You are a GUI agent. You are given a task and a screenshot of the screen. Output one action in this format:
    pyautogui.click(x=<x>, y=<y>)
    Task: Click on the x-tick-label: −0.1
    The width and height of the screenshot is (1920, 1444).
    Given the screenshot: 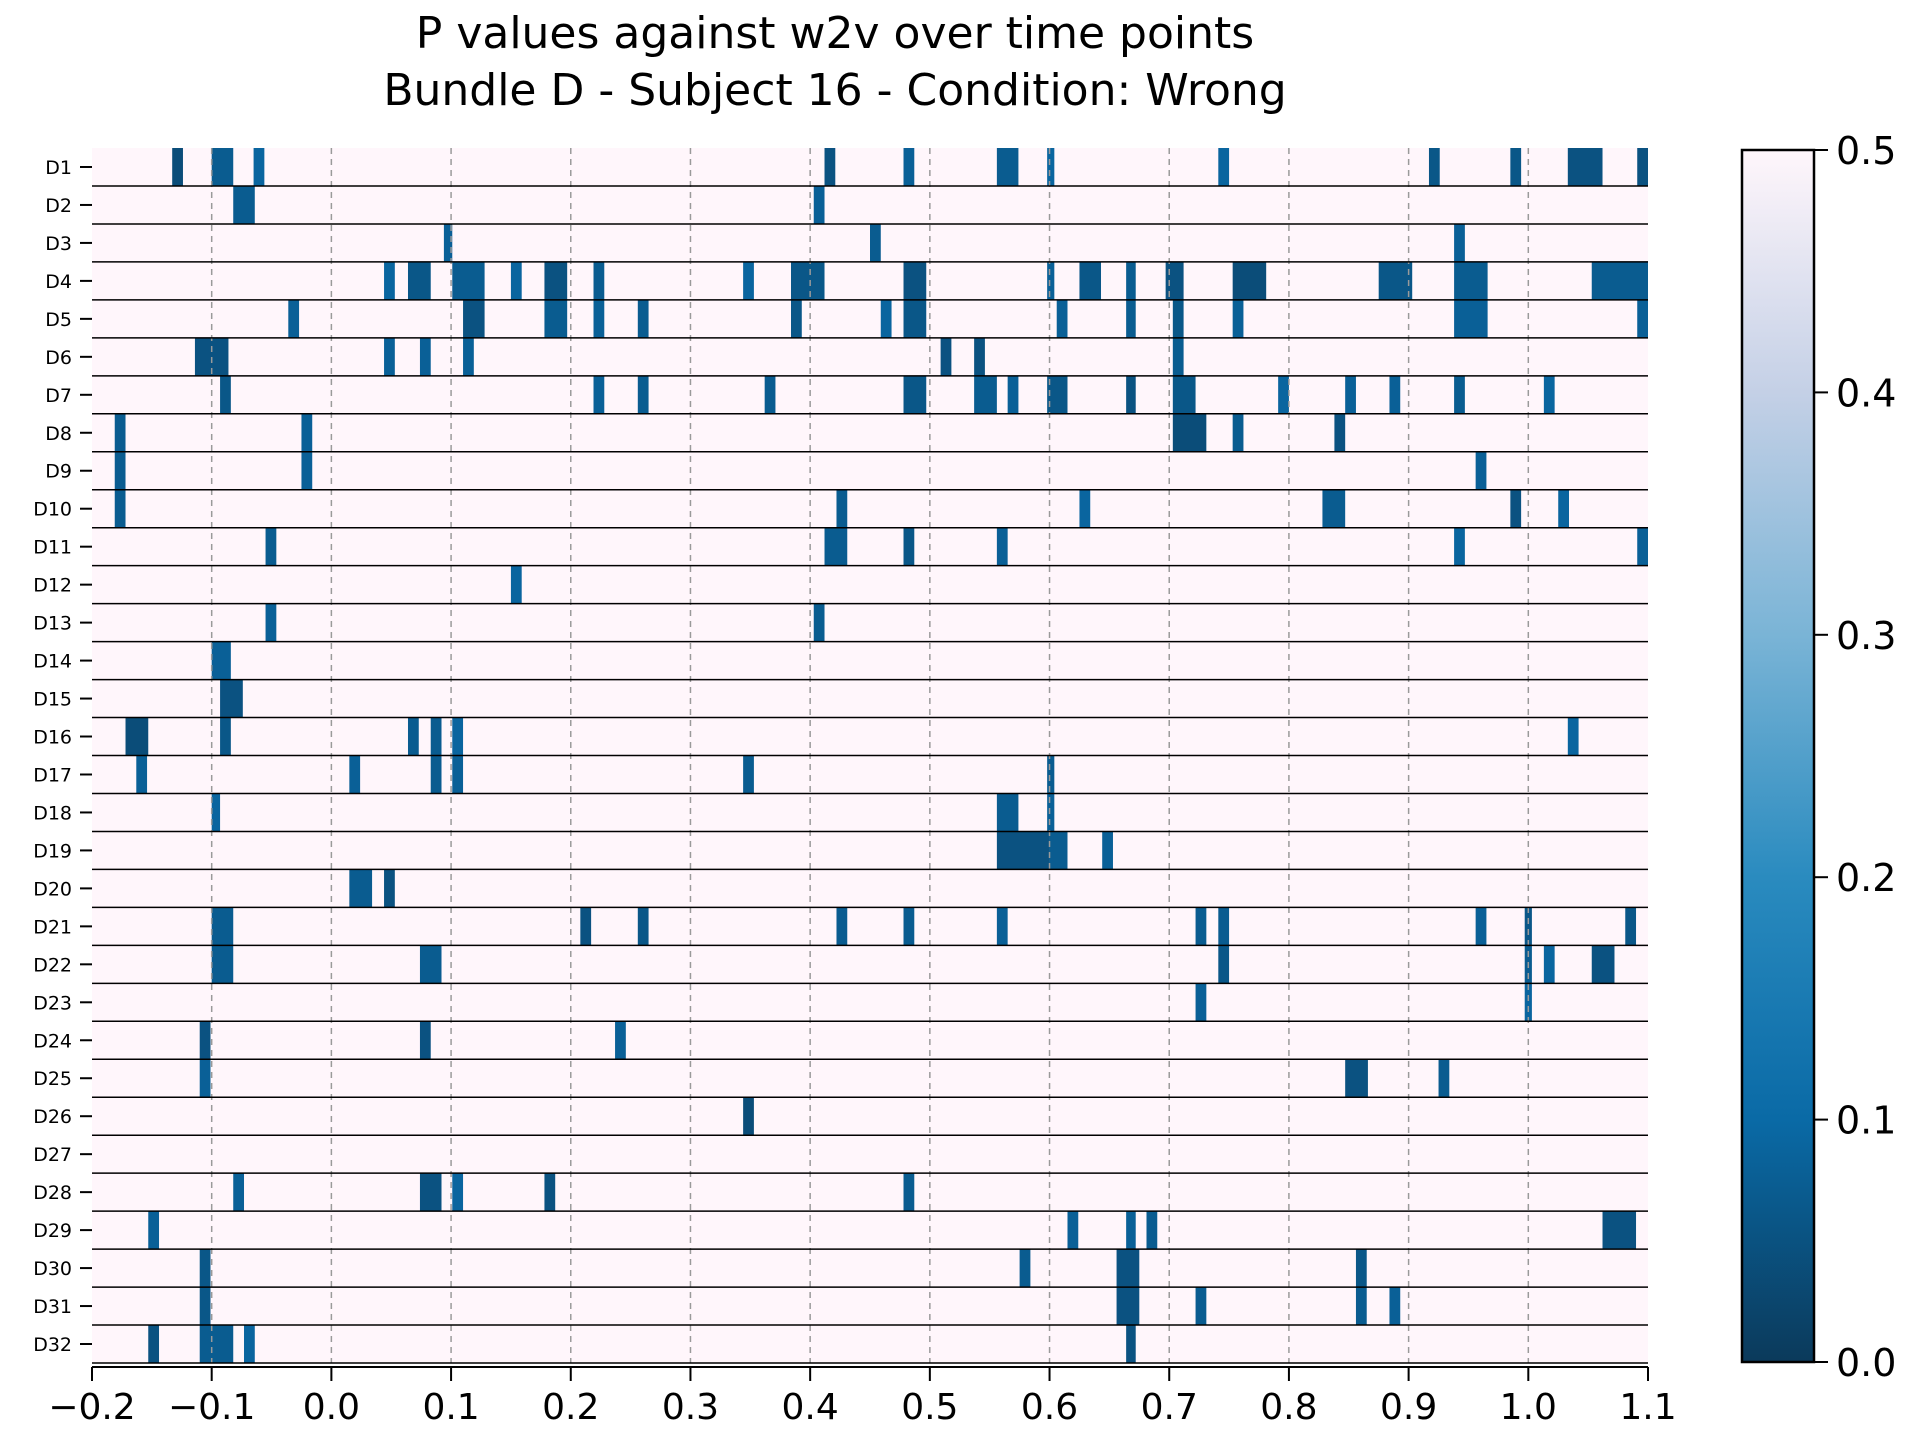 What is the action you would take?
    pyautogui.click(x=211, y=1407)
    